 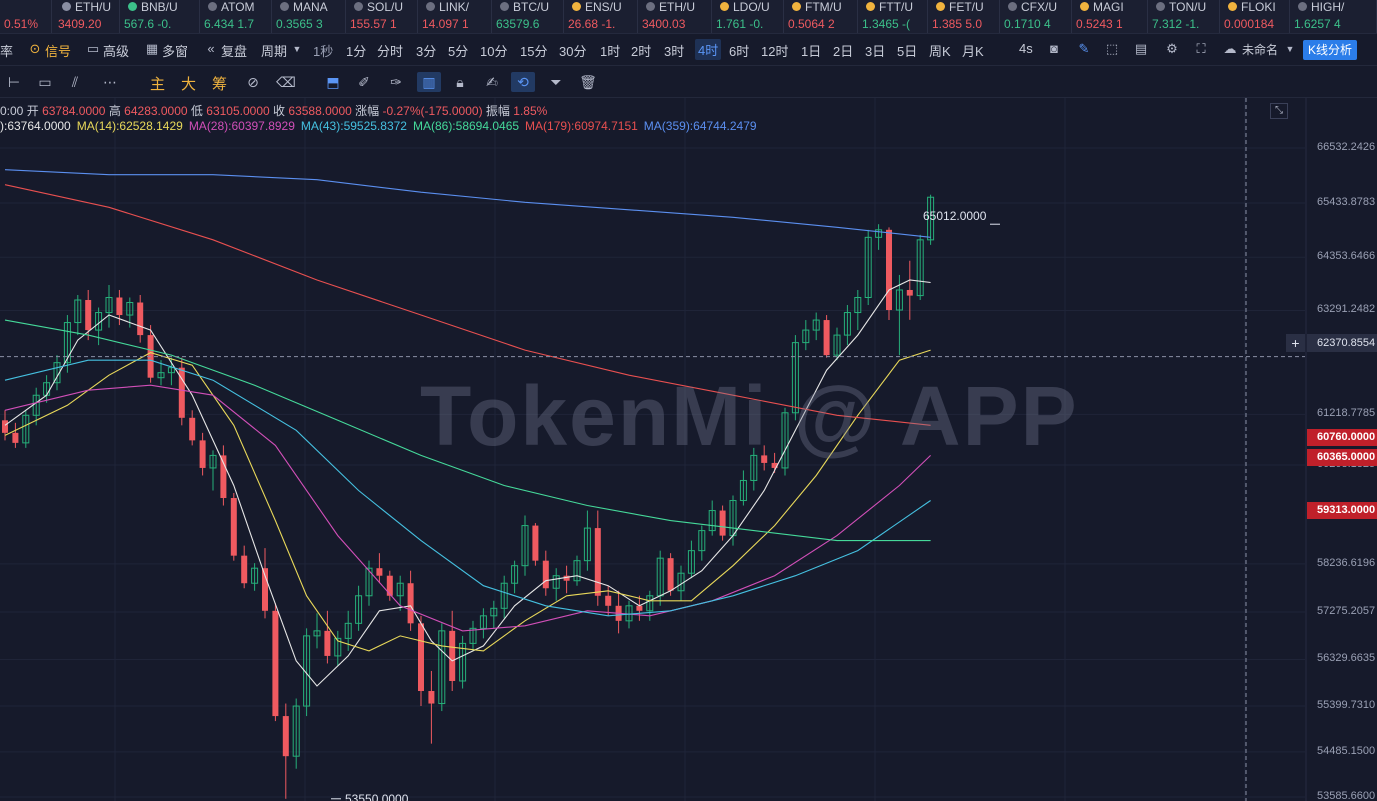 What do you see at coordinates (492, 82) in the screenshot?
I see `edit-note-icon: ✍` at bounding box center [492, 82].